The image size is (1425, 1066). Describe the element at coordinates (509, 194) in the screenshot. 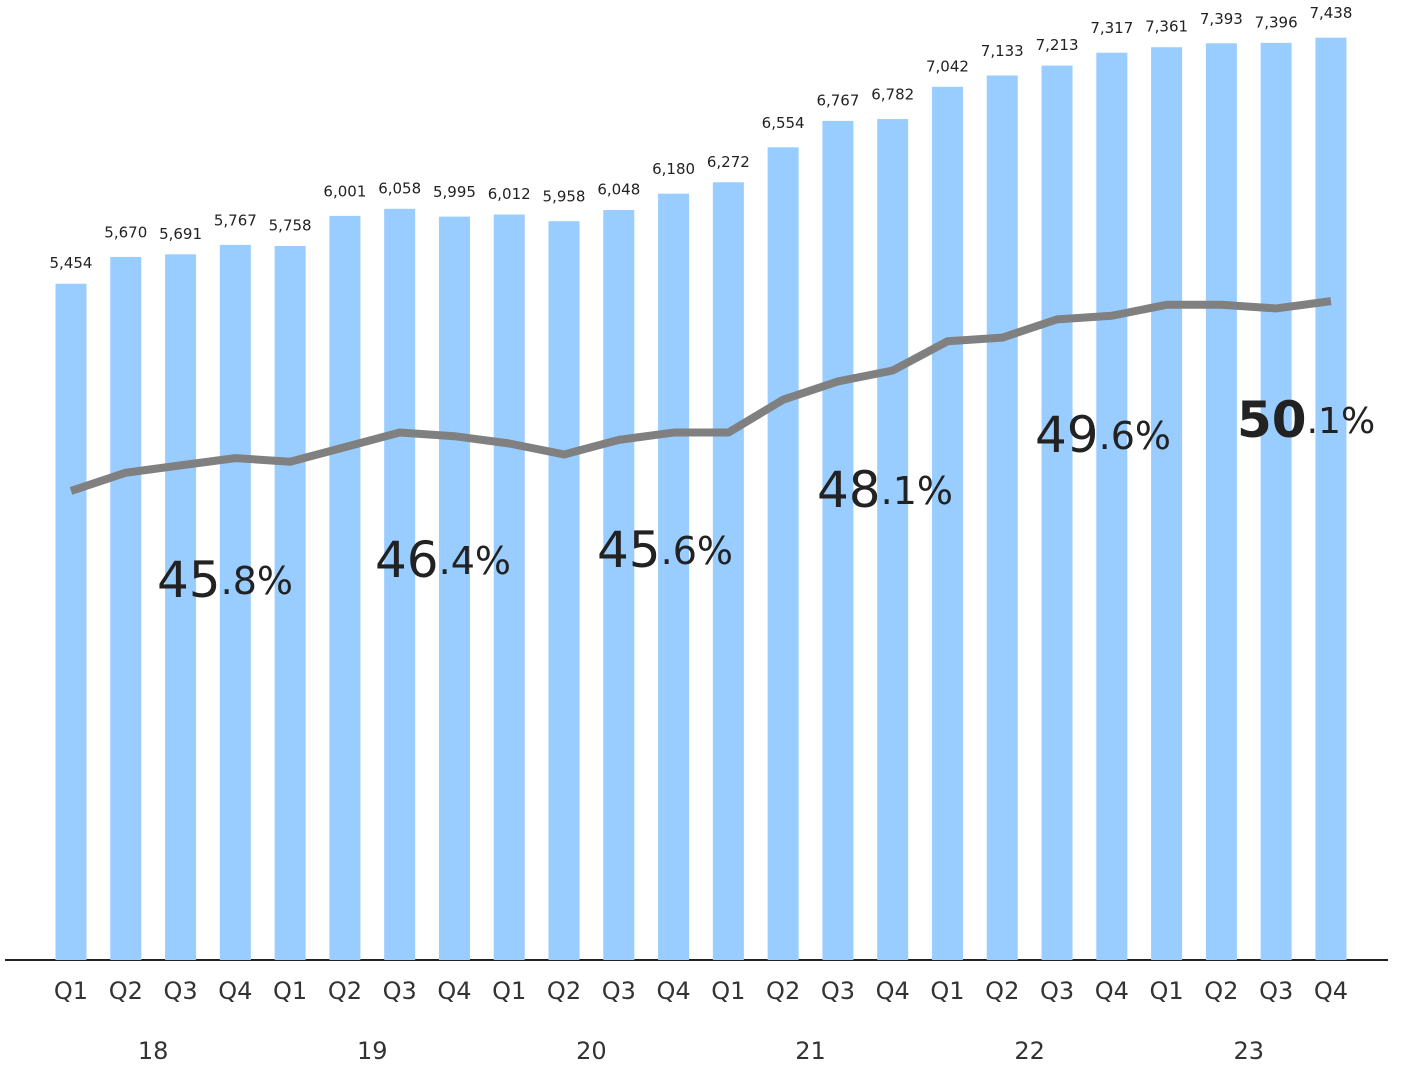

I see `value-label: 6,012` at that location.